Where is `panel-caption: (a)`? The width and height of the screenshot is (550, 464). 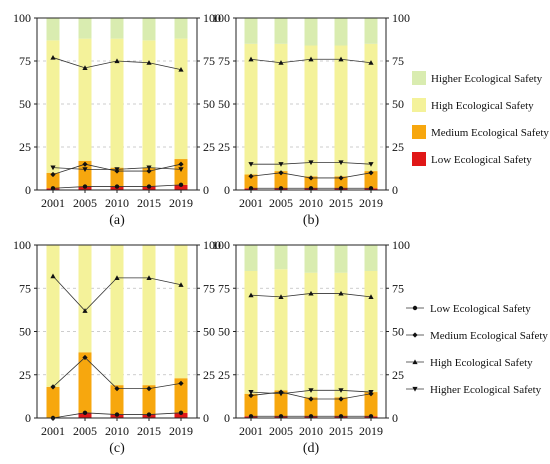 panel-caption: (a) is located at coordinates (117, 220).